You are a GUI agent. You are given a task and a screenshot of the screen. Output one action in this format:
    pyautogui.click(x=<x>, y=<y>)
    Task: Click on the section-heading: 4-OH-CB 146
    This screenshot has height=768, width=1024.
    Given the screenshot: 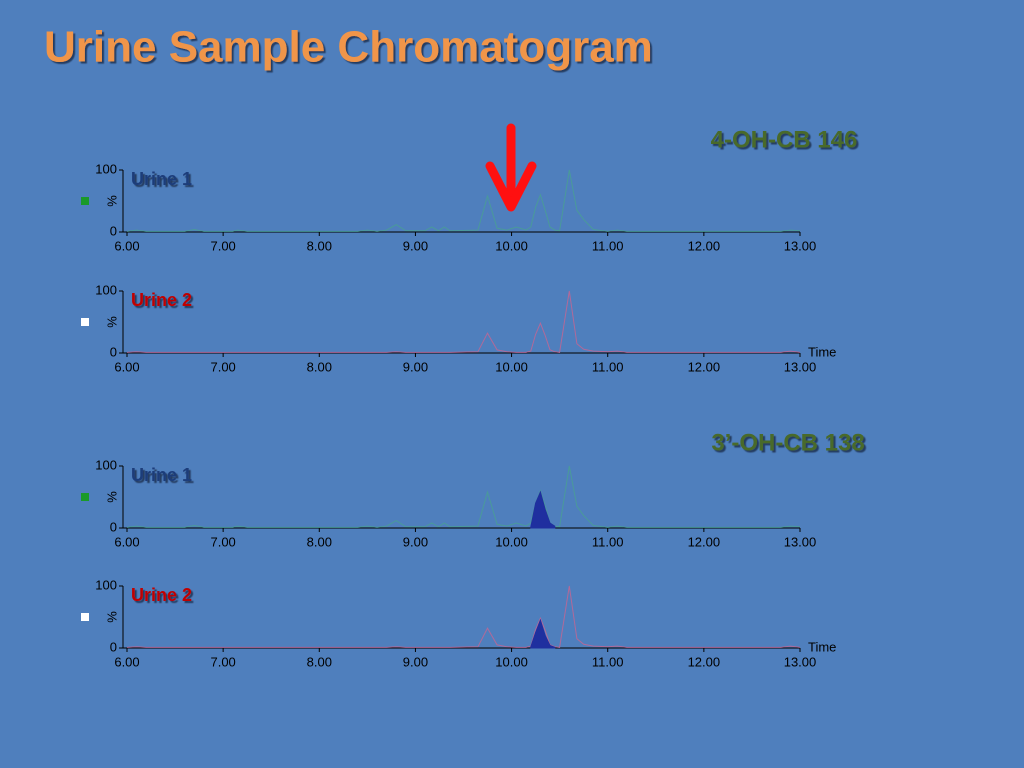 What is the action you would take?
    pyautogui.click(x=784, y=139)
    